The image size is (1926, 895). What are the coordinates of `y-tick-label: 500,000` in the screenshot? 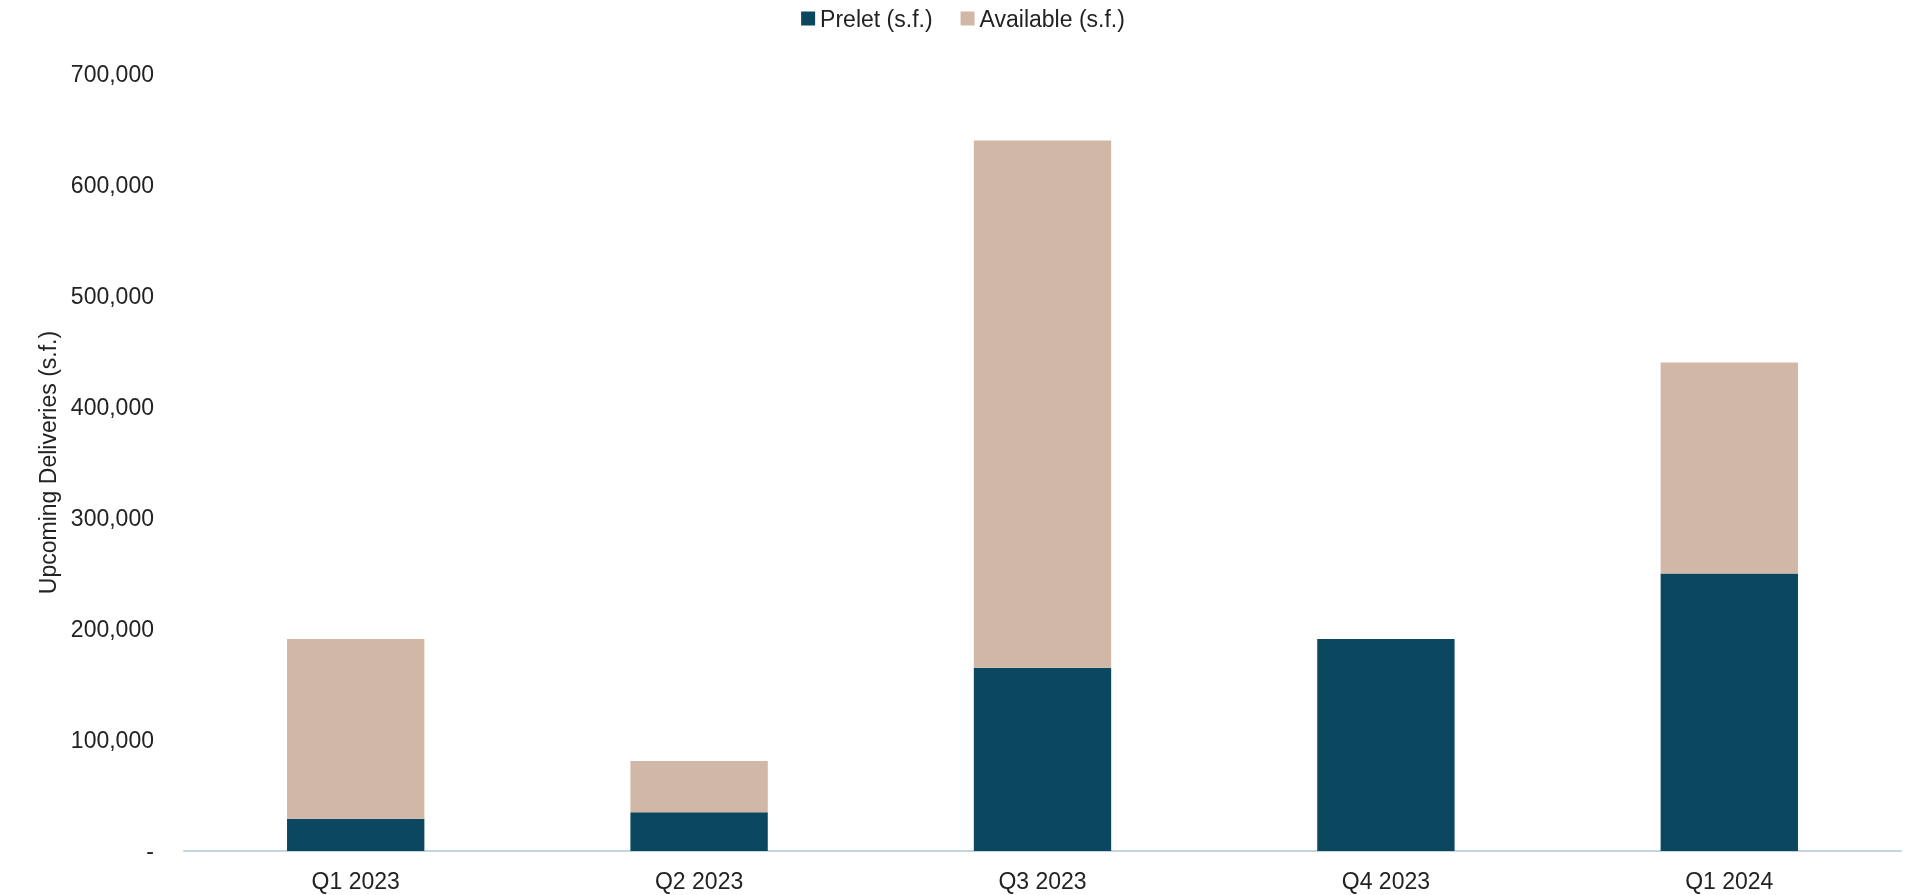 It's located at (112, 296).